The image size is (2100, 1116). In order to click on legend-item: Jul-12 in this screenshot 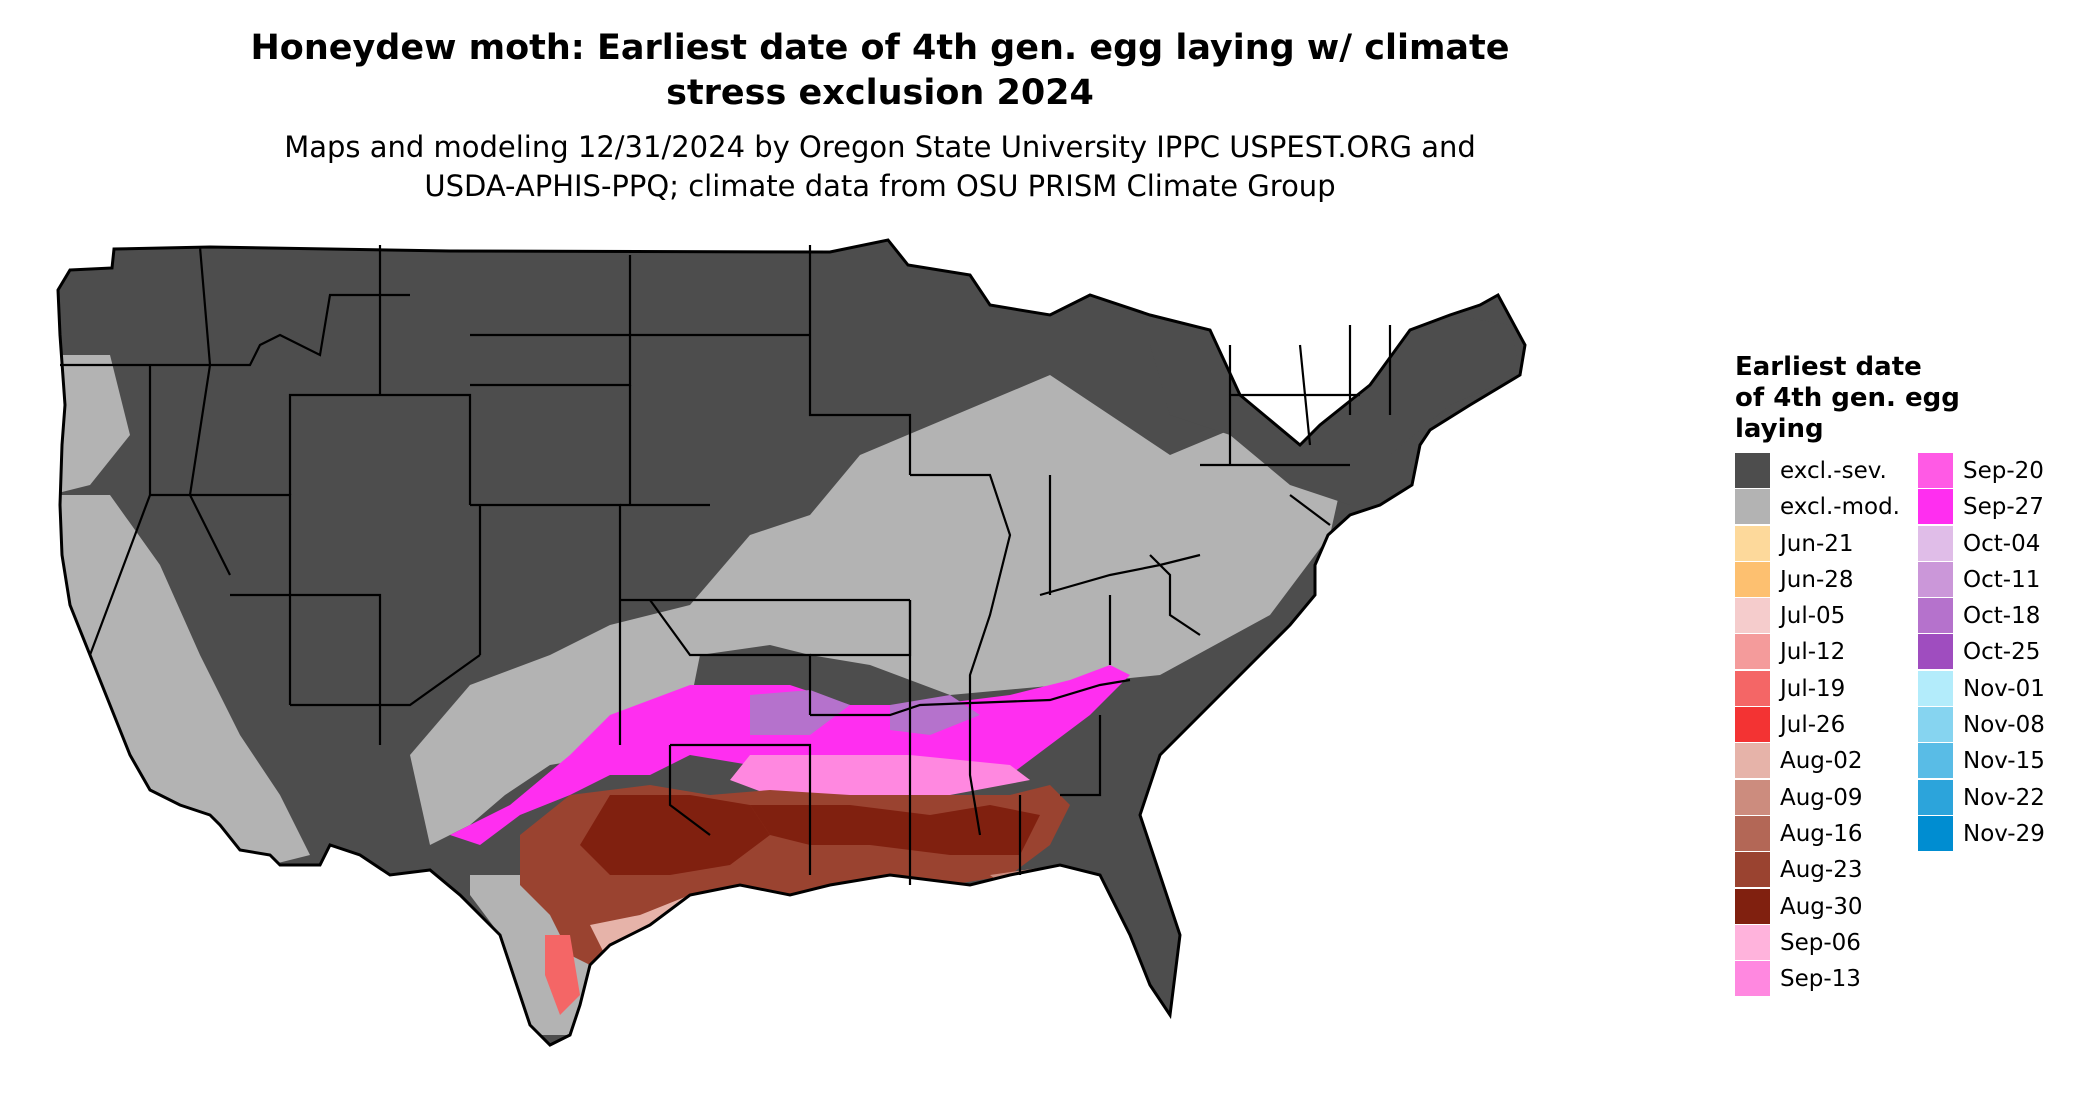, I will do `click(1820, 652)`.